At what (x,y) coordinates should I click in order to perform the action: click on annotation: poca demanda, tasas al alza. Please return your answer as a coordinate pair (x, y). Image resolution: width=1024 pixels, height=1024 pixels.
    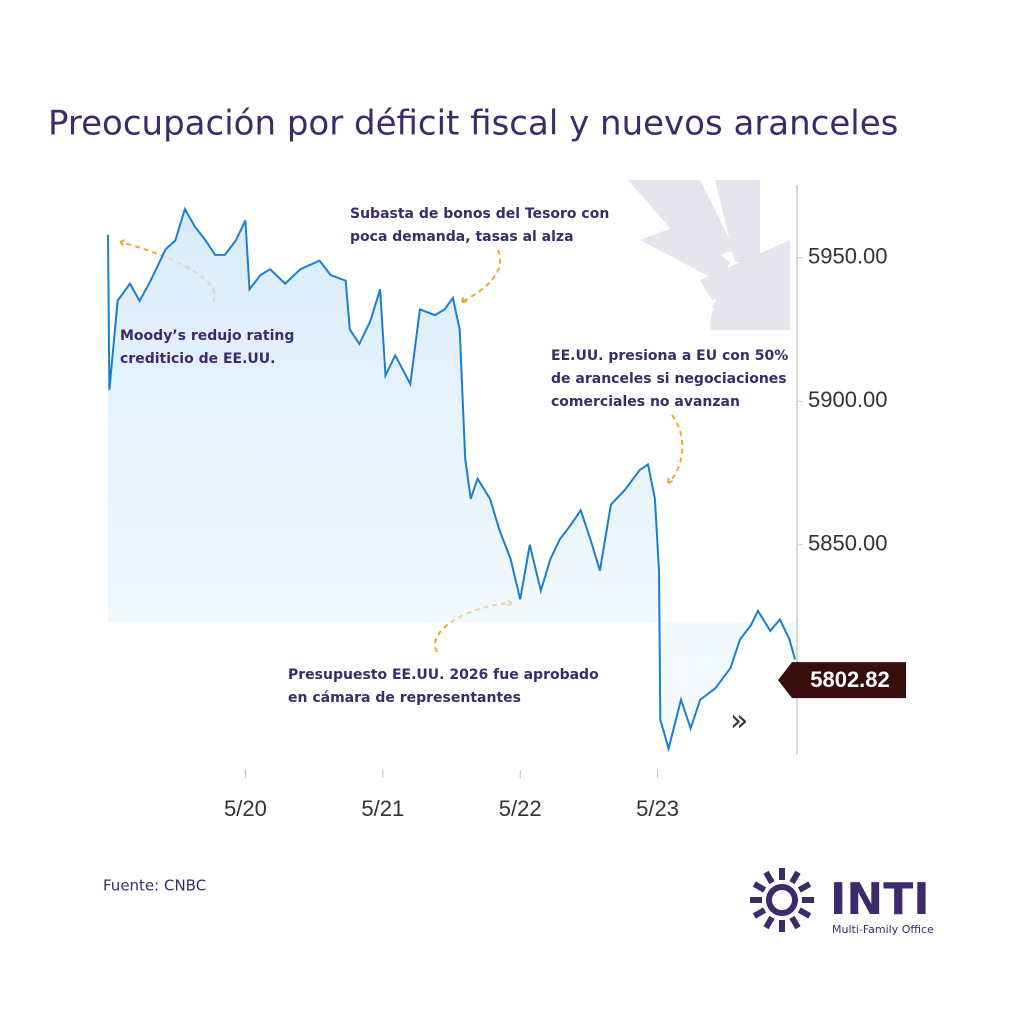
    Looking at the image, I should click on (462, 237).